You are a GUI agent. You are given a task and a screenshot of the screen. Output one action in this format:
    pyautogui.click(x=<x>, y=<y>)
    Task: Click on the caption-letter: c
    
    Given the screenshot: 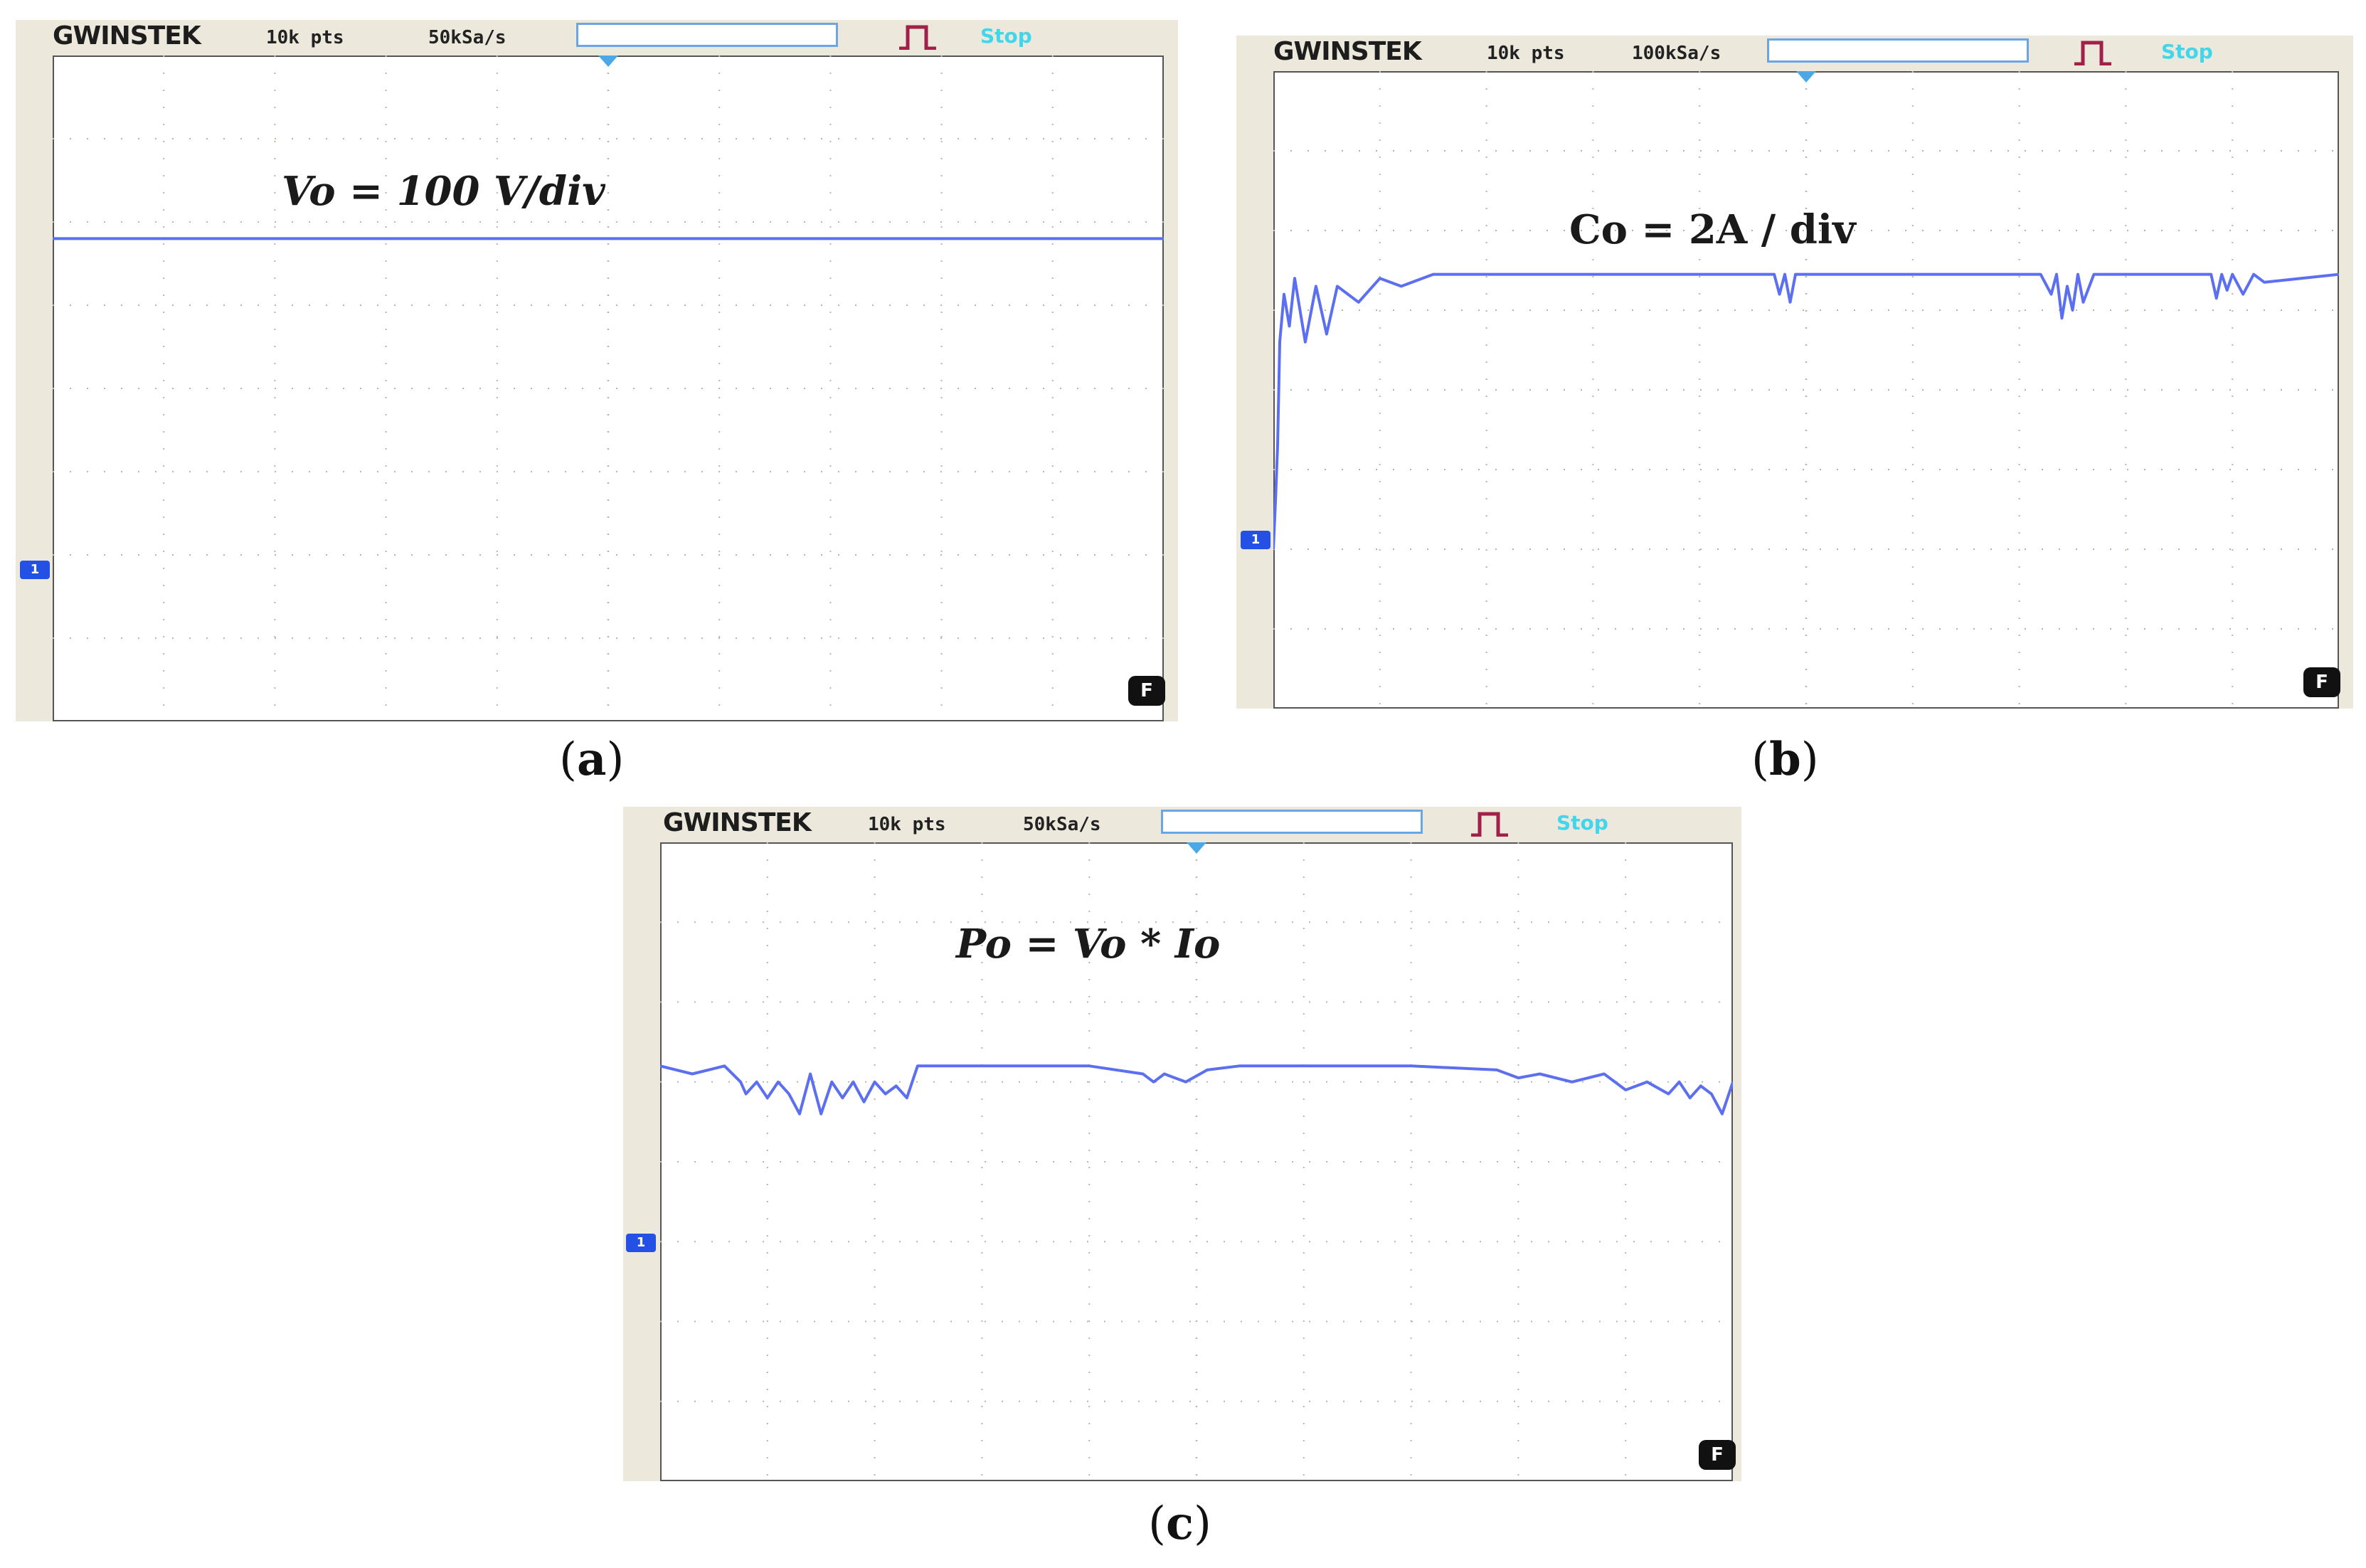 What is the action you would take?
    pyautogui.click(x=1179, y=1523)
    